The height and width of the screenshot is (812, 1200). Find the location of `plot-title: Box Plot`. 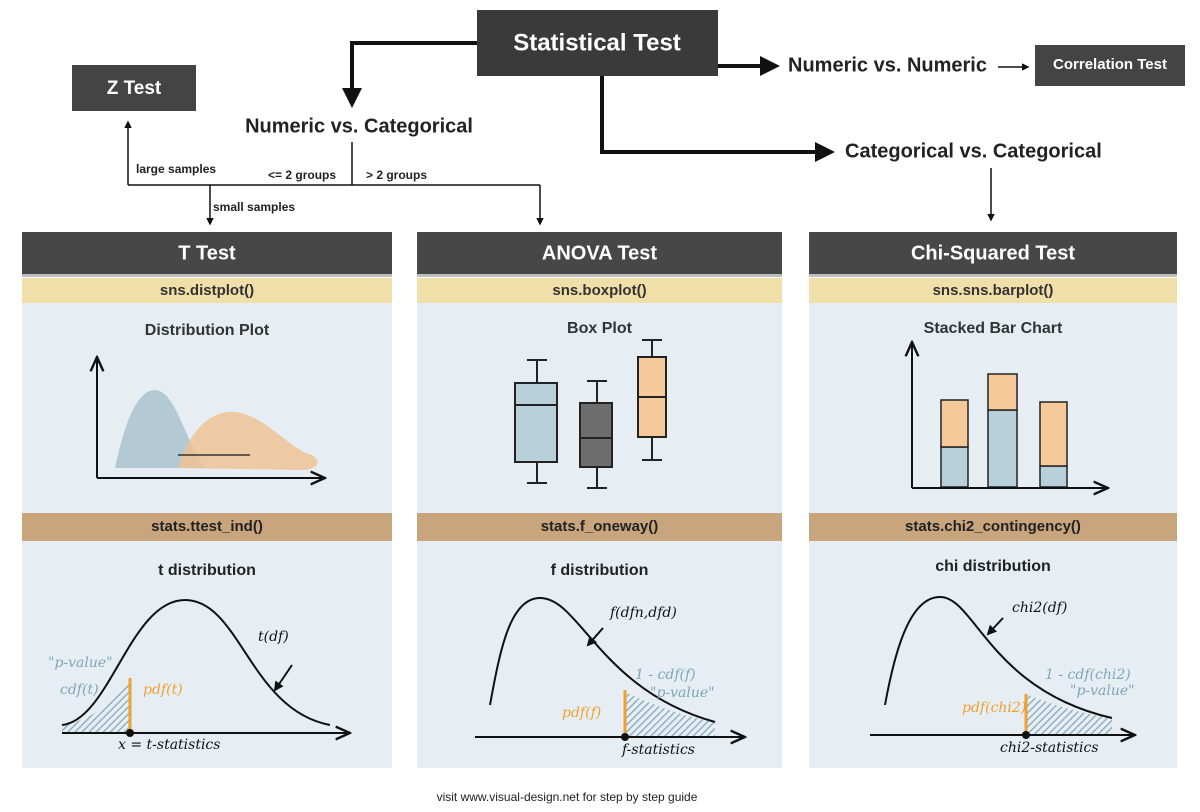

plot-title: Box Plot is located at coordinates (600, 328).